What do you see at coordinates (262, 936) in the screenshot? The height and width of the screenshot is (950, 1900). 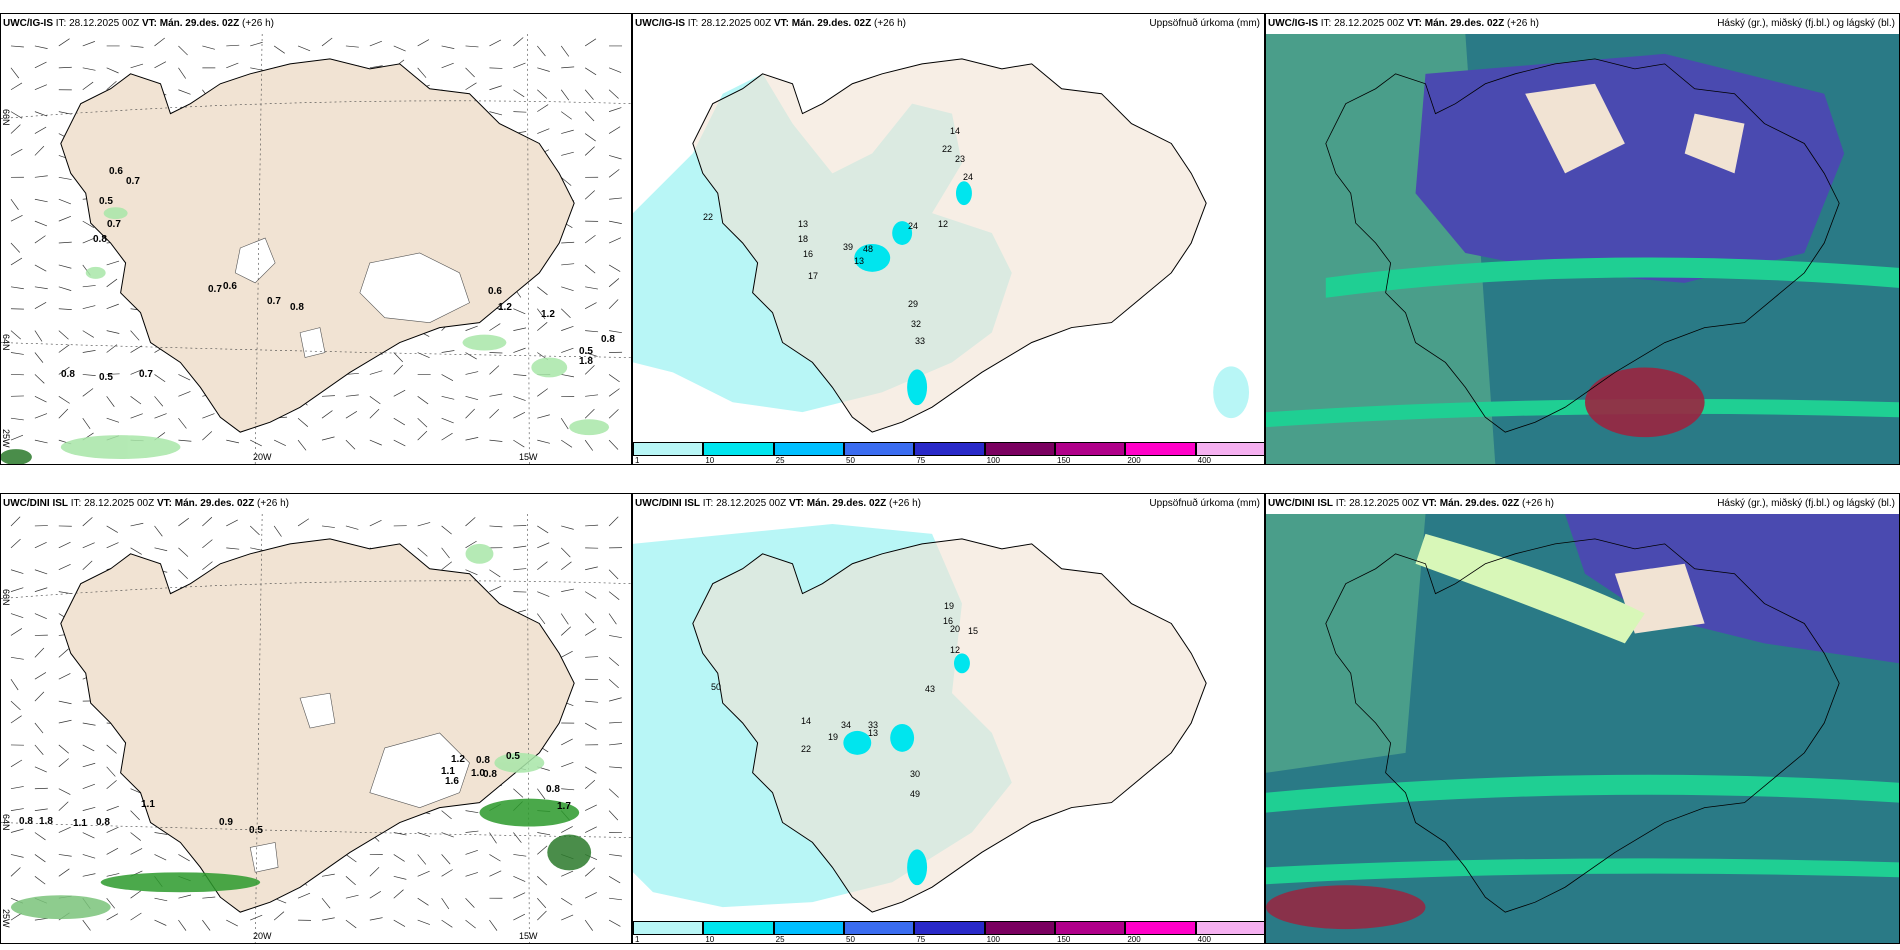 I see `lon-label-20: 20W` at bounding box center [262, 936].